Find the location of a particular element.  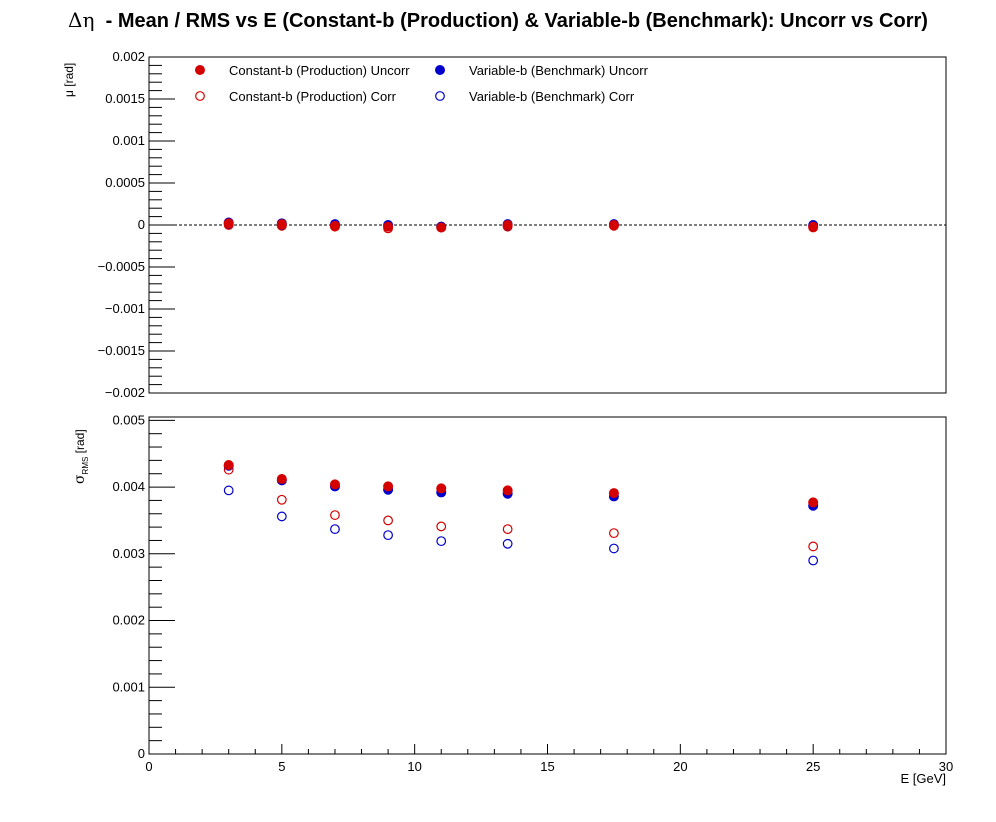

y-tick-label: 0.0005 is located at coordinates (125, 182).